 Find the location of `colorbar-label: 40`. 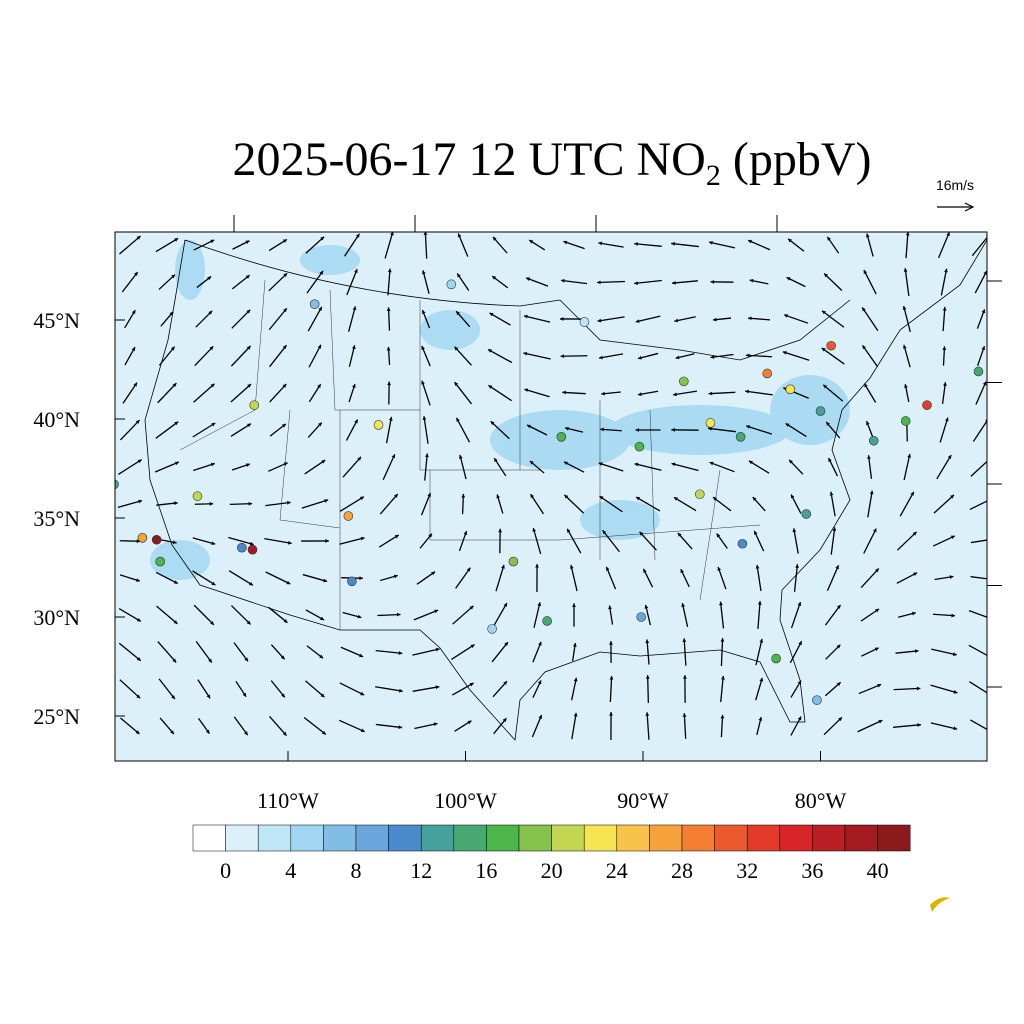

colorbar-label: 40 is located at coordinates (878, 870).